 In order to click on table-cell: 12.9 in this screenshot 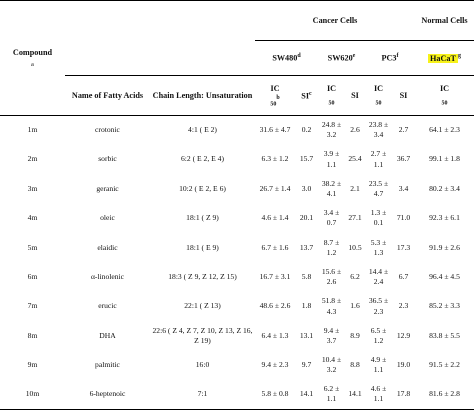, I will do `click(403, 335)`.